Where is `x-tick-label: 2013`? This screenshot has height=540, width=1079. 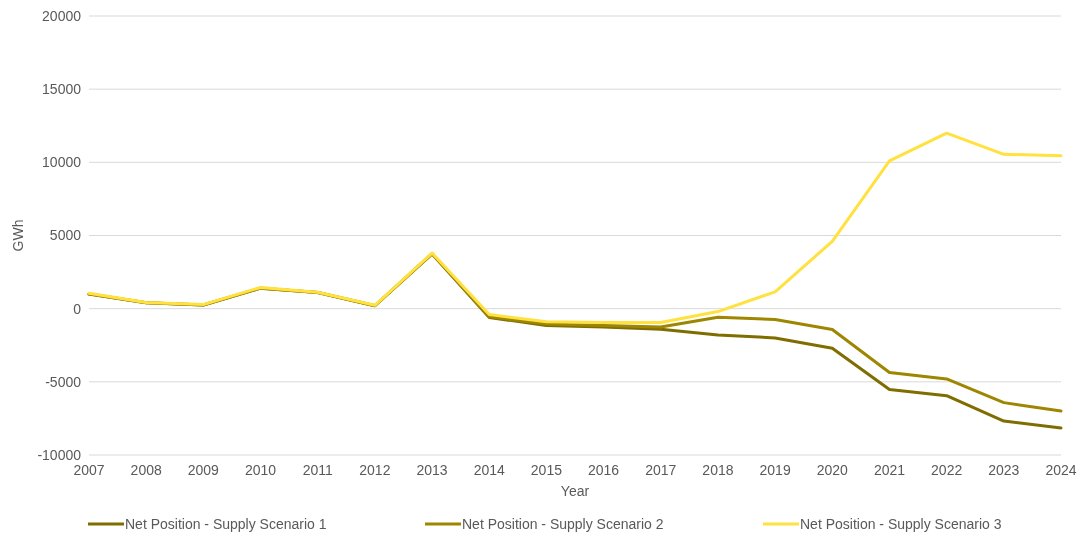
x-tick-label: 2013 is located at coordinates (432, 470).